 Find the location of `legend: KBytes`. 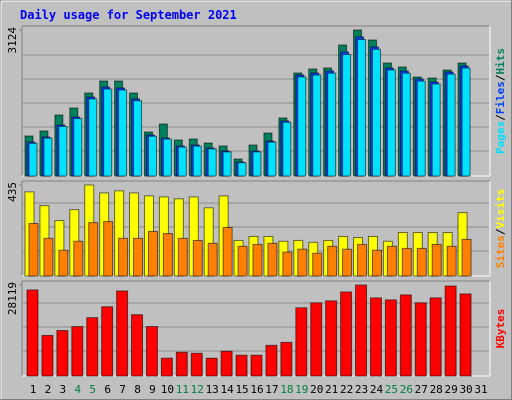

legend: KBytes is located at coordinates (500, 329).